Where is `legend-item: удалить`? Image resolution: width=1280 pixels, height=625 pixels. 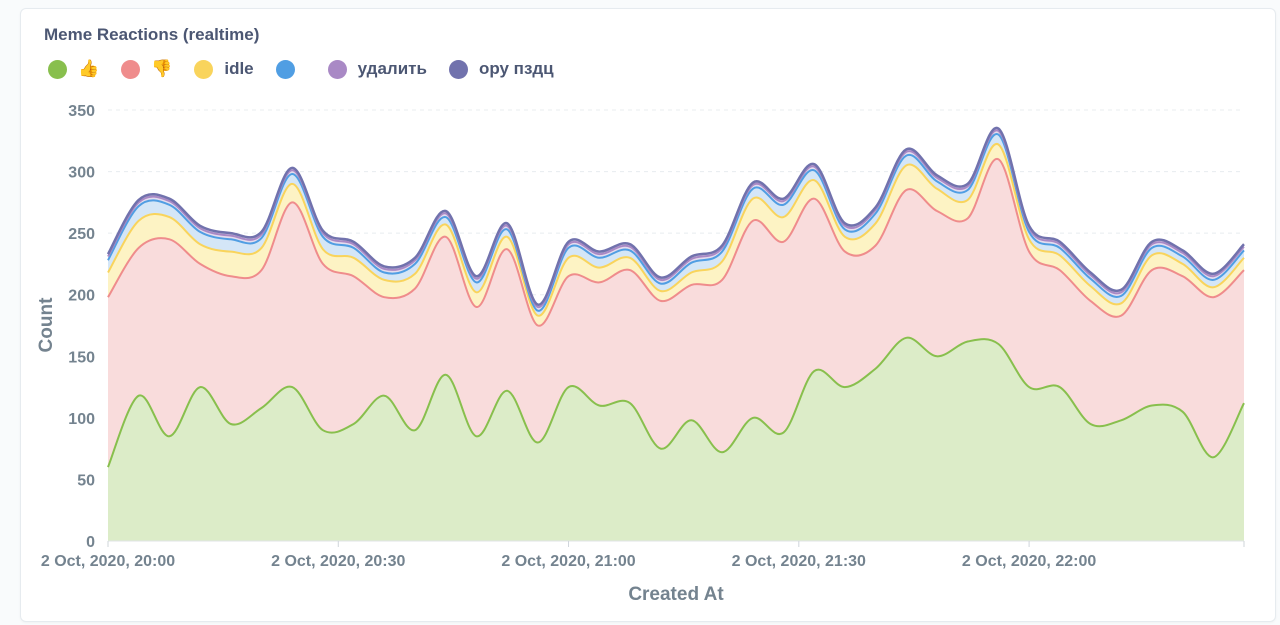 legend-item: удалить is located at coordinates (377, 69).